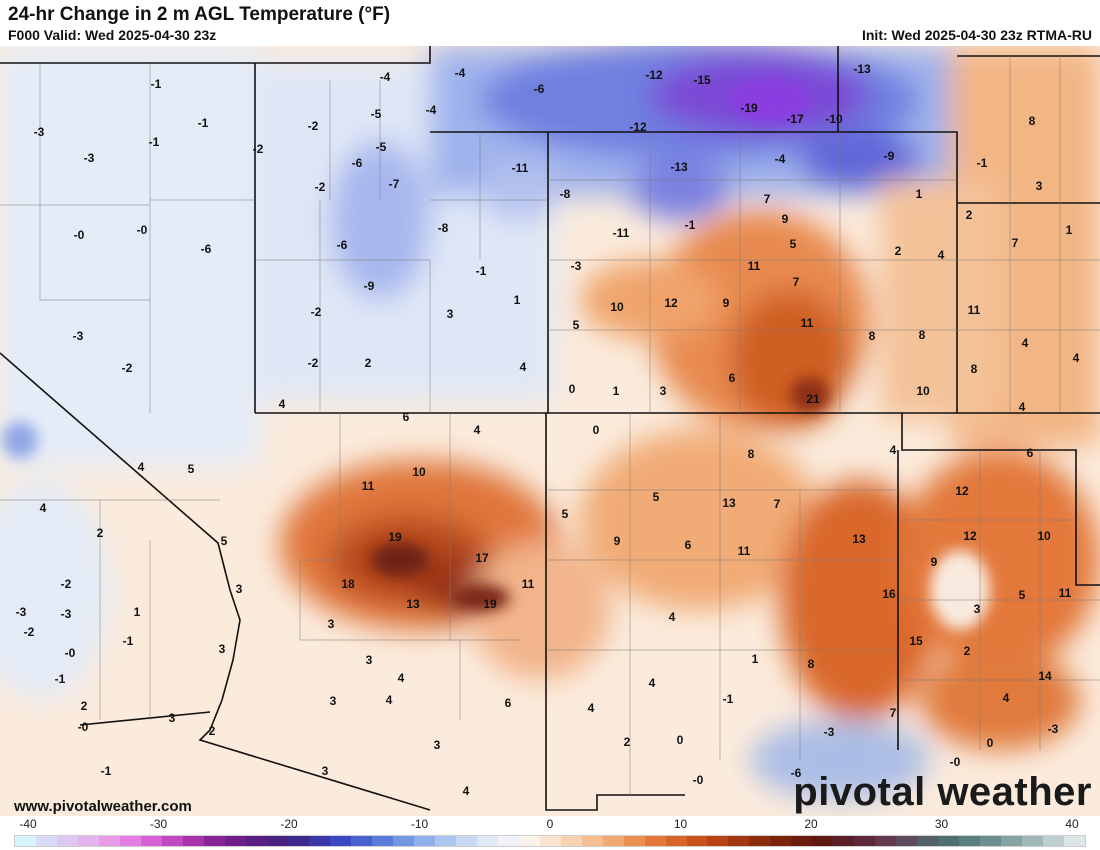 This screenshot has width=1100, height=850. I want to click on colorbar-tick-label: -10, so click(419, 824).